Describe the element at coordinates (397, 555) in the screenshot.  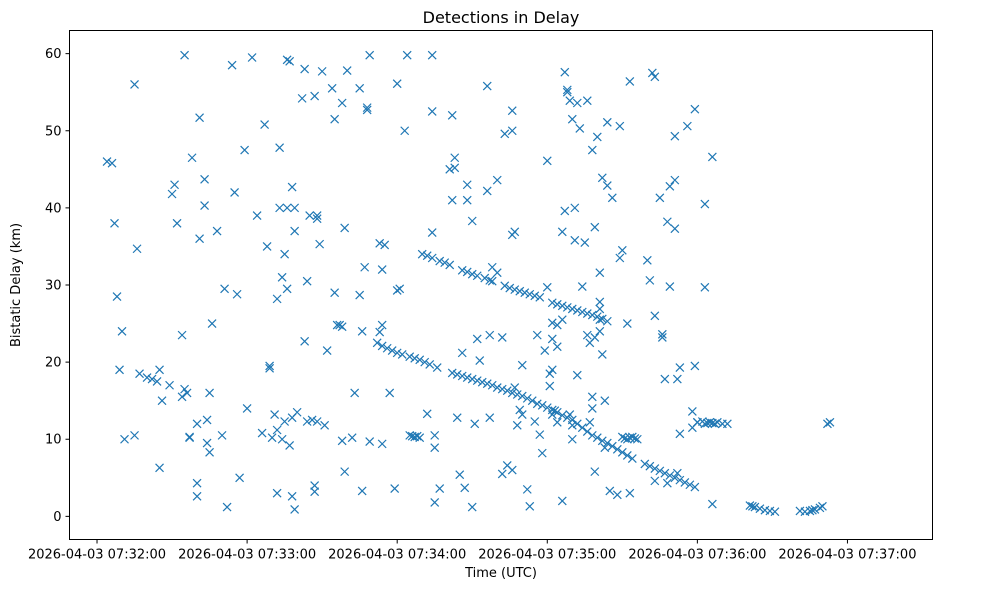
I see `x-tick-label: 2026-04-03 07:34:00` at that location.